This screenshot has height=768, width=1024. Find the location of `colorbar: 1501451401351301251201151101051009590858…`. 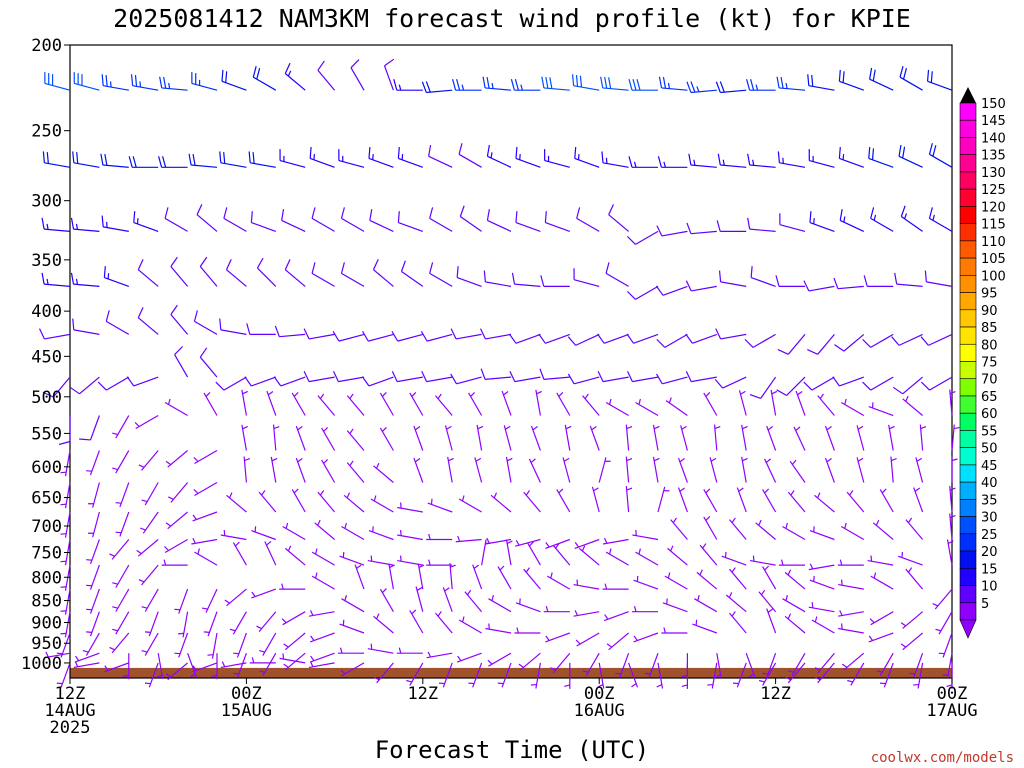

colorbar: 1501451401351301251201151101051009590858… is located at coordinates (982, 363).